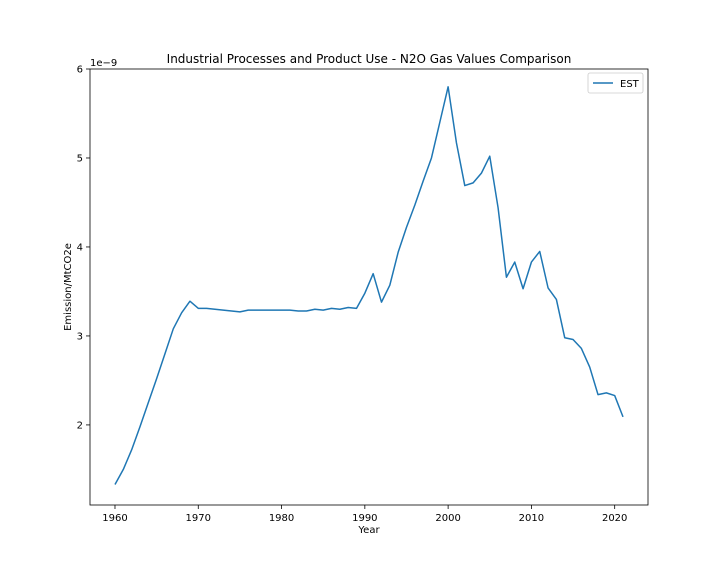 The height and width of the screenshot is (576, 720). What do you see at coordinates (80, 336) in the screenshot?
I see `y-tick-label: 3` at bounding box center [80, 336].